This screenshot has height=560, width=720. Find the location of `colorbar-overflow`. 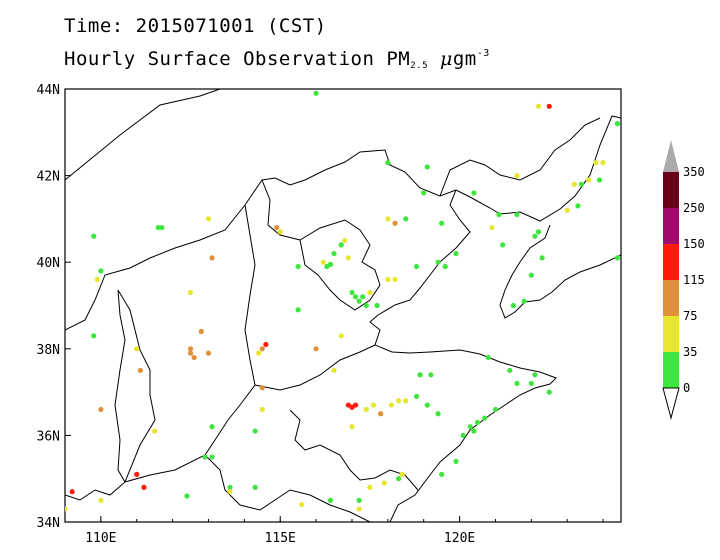

colorbar-overflow is located at coordinates (671, 156).